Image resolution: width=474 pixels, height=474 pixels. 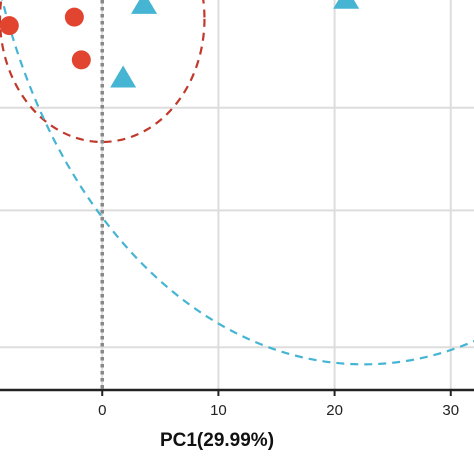 I want to click on x-axis-title: PC1(29.99%), so click(x=217, y=440).